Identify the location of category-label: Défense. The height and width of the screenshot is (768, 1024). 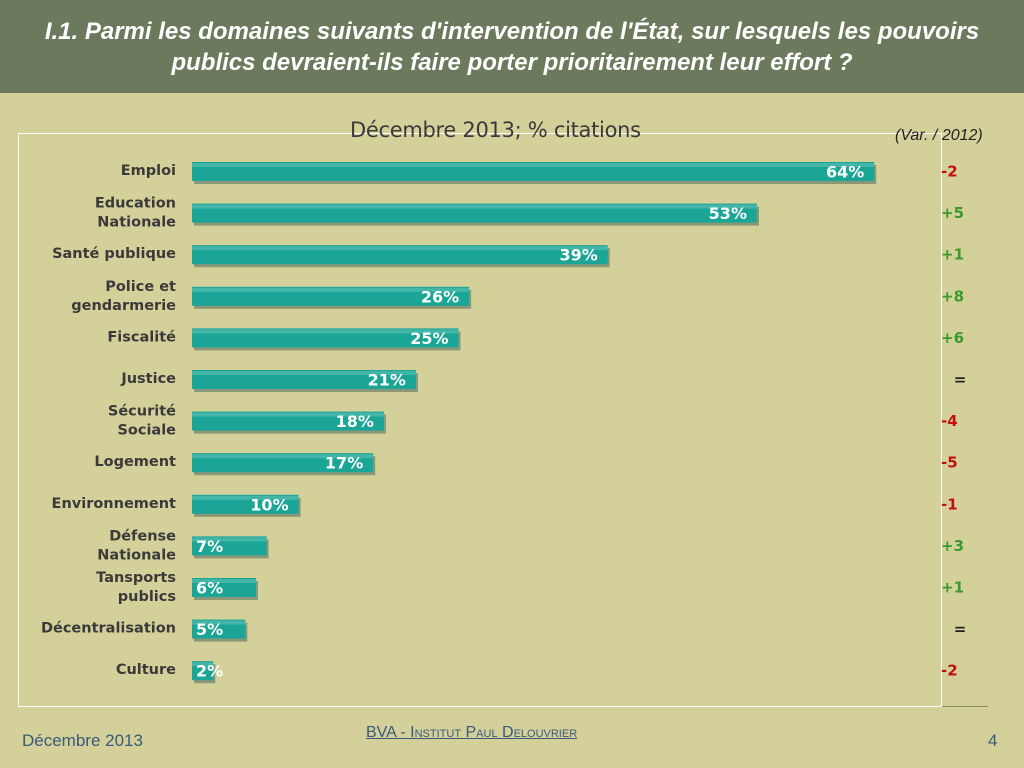
(142, 536).